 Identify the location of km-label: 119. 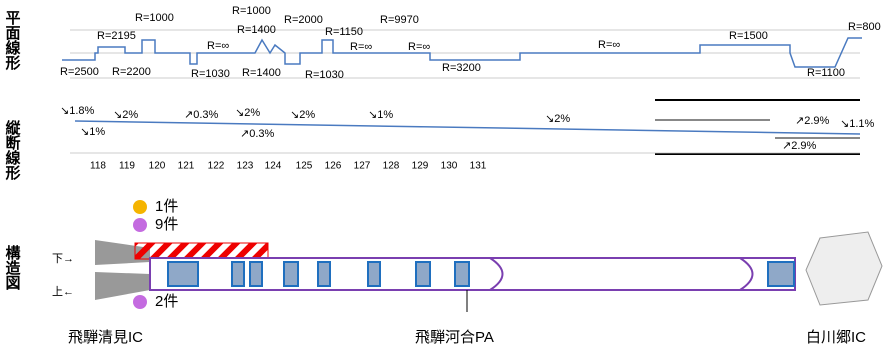
(127, 166).